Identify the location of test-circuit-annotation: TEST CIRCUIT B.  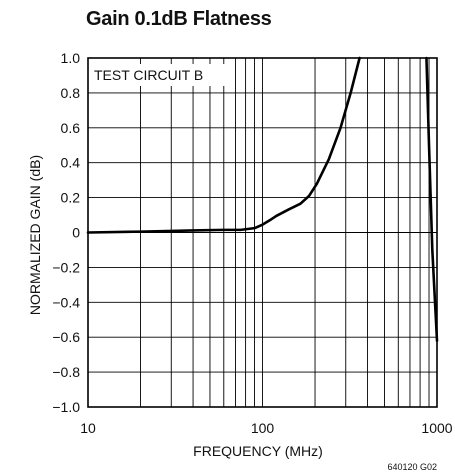
(148, 75).